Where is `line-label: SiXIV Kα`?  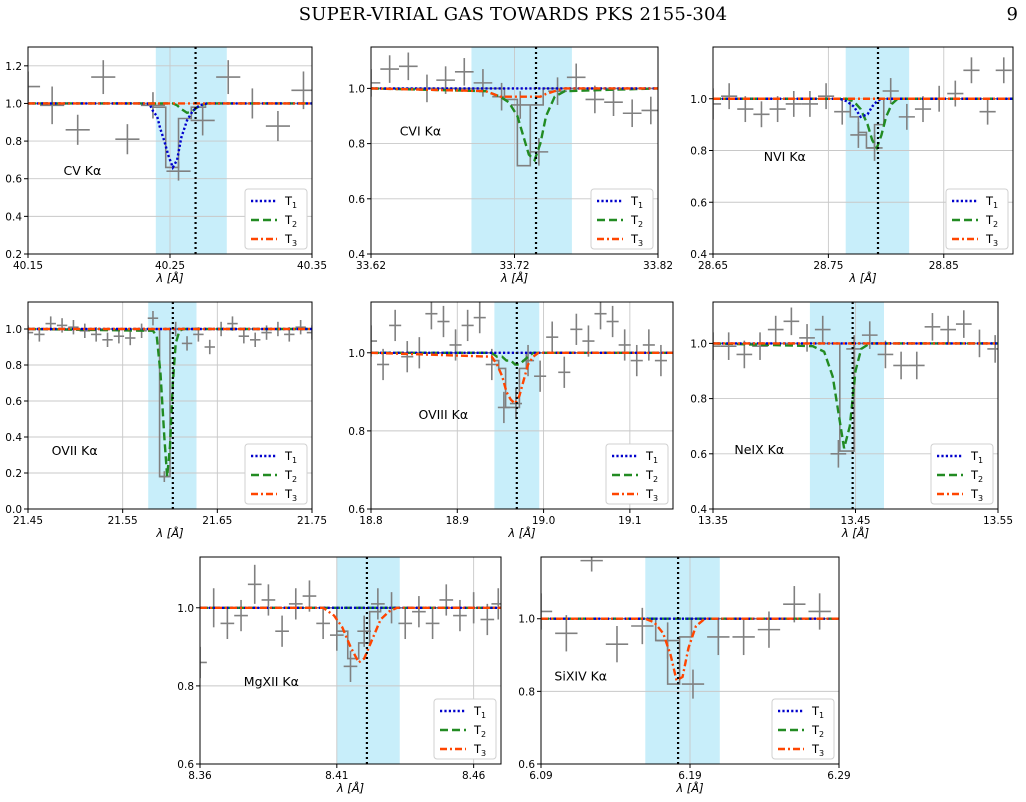 line-label: SiXIV Kα is located at coordinates (580, 675).